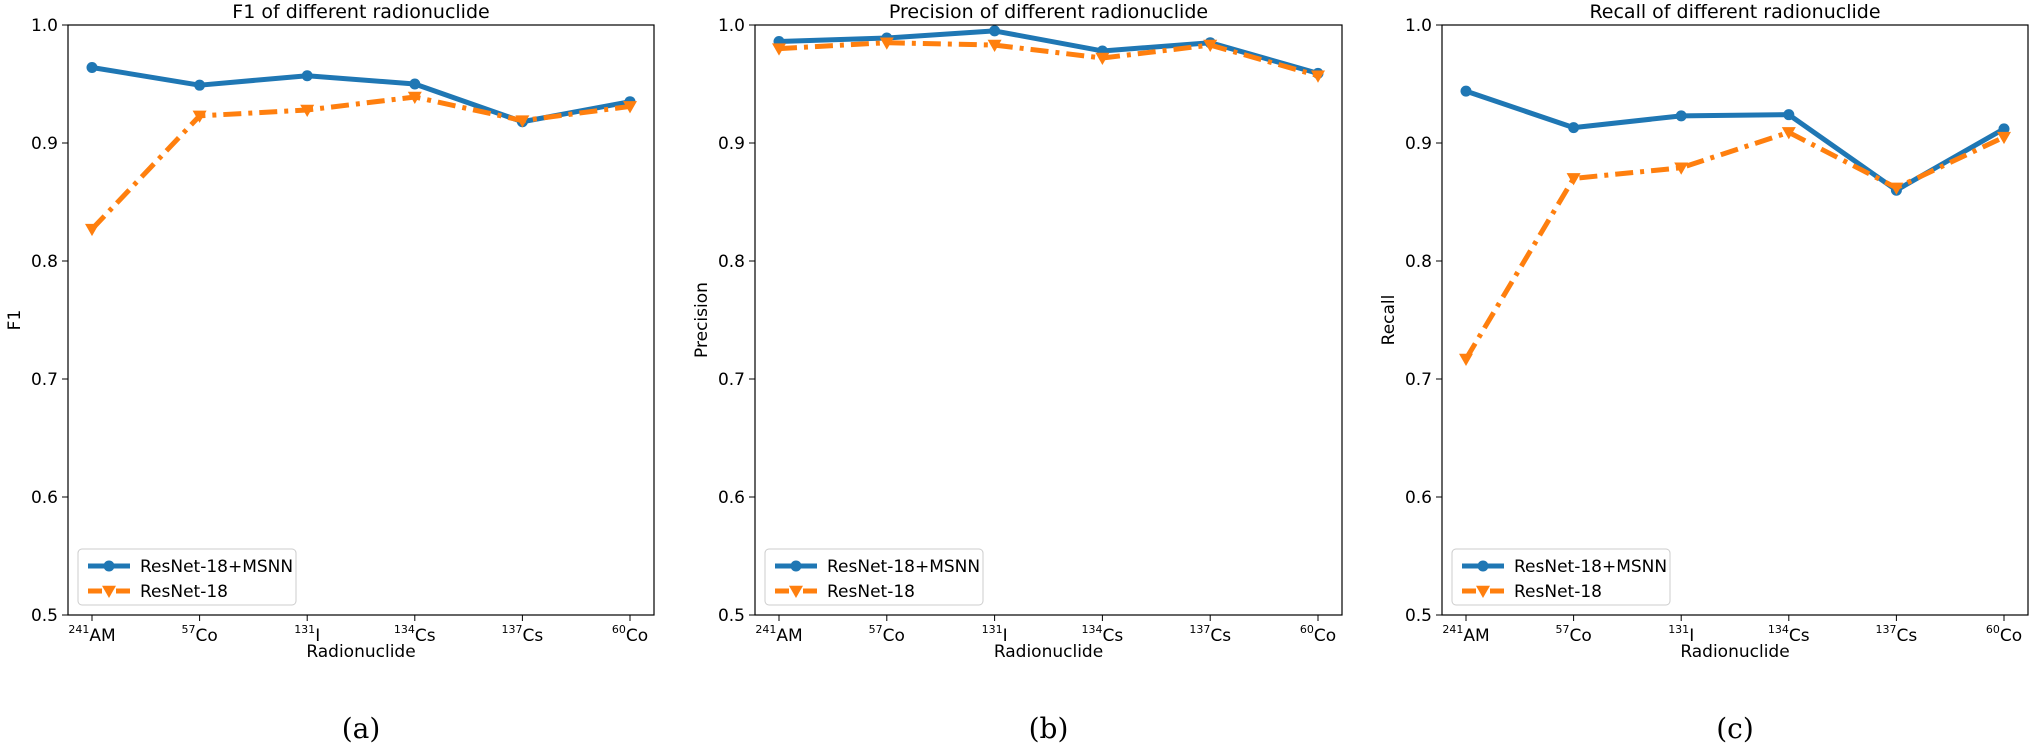  What do you see at coordinates (1735, 140) in the screenshot?
I see `series-line-resnet-18-msnn` at bounding box center [1735, 140].